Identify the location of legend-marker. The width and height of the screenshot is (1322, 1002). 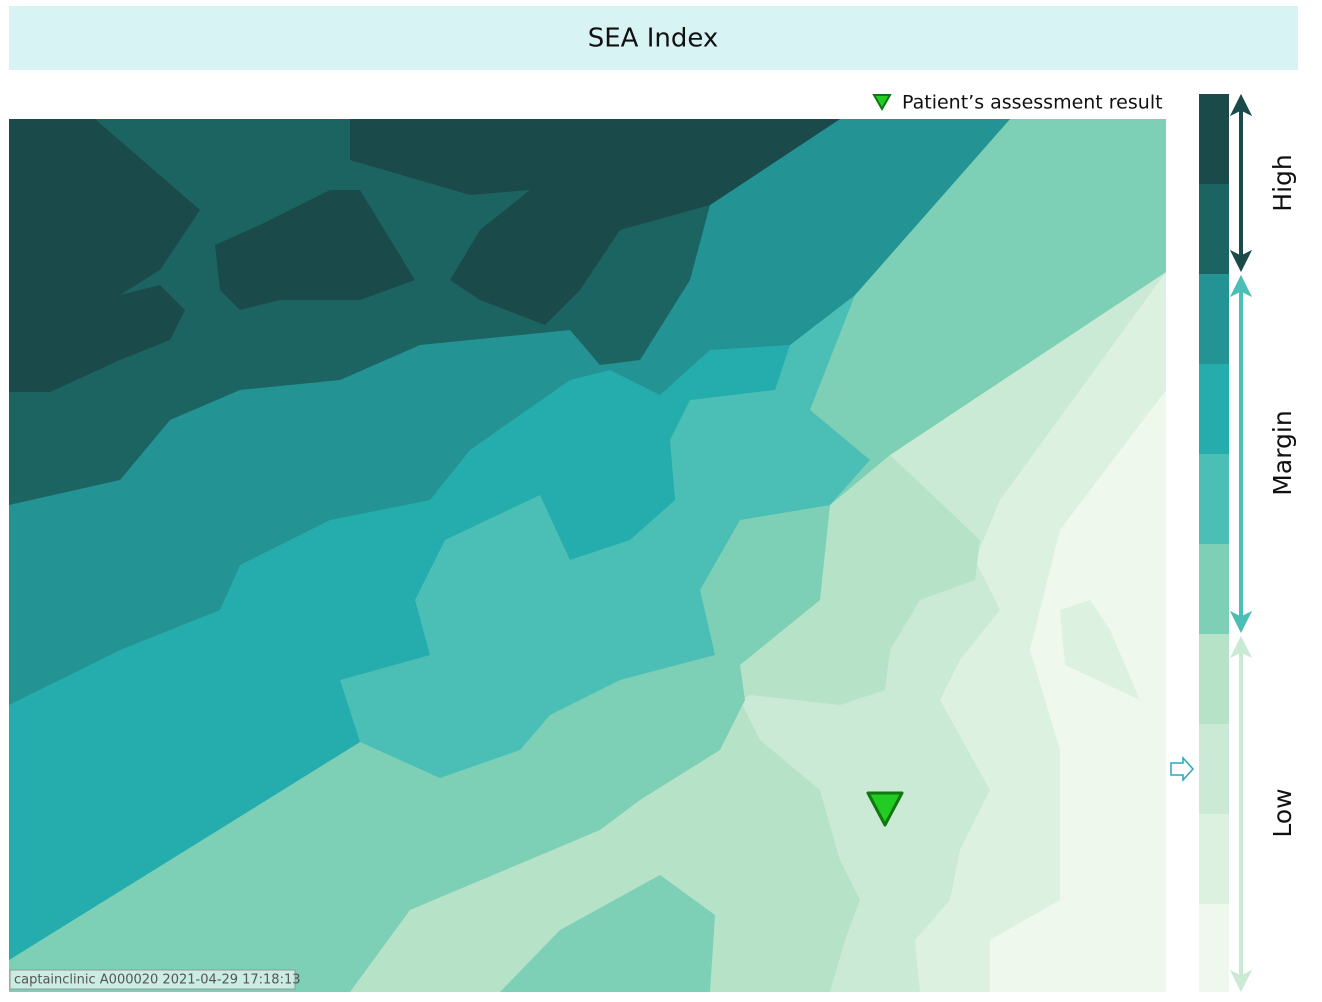
(882, 103).